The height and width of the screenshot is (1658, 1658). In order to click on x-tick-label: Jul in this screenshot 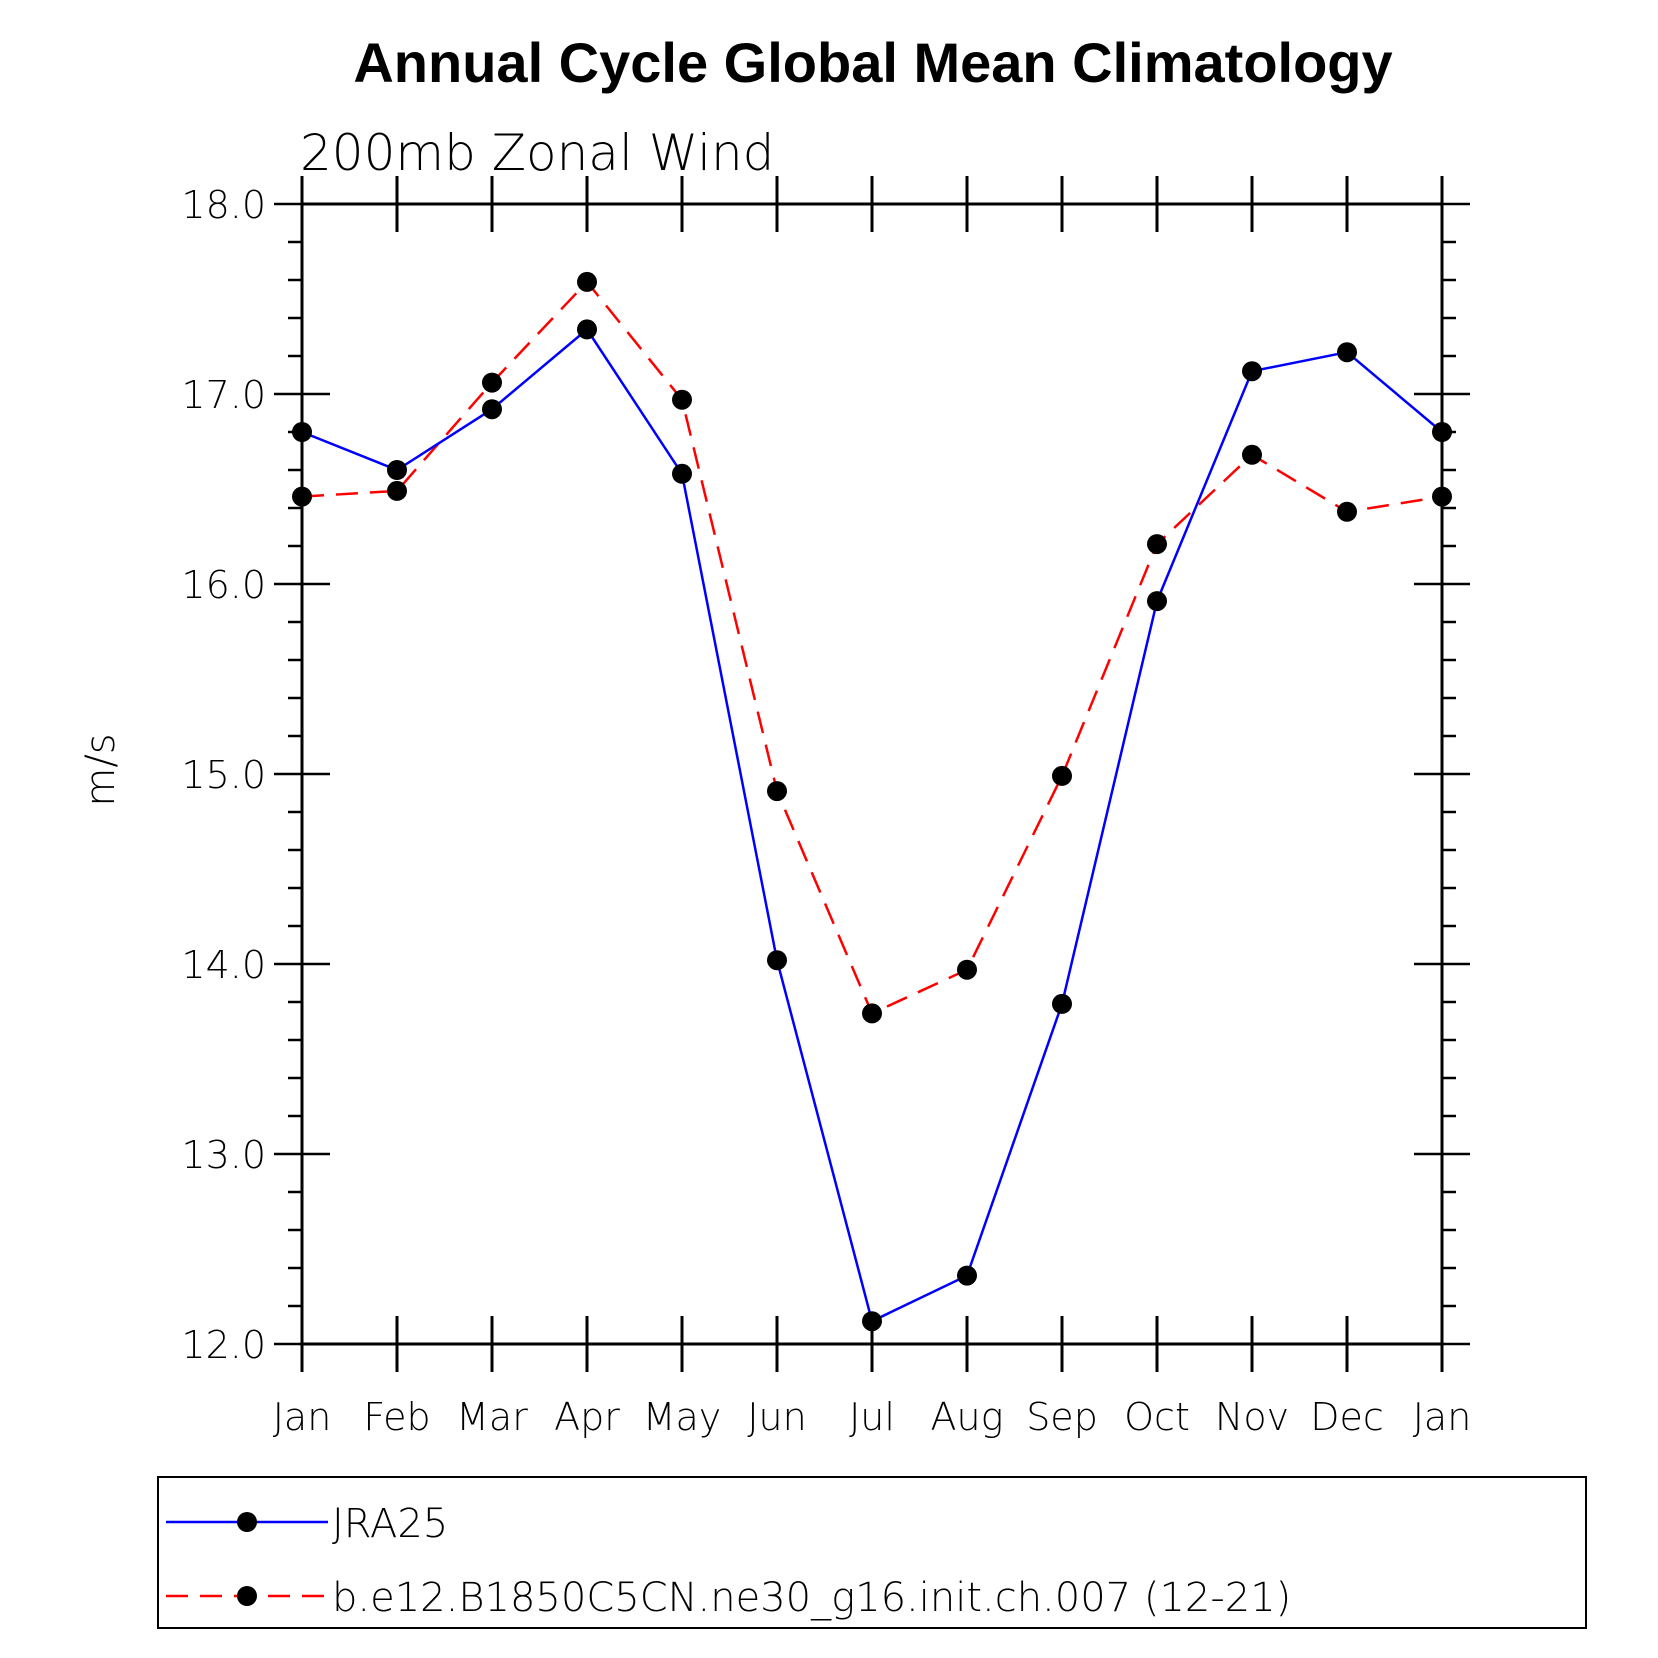, I will do `click(872, 1417)`.